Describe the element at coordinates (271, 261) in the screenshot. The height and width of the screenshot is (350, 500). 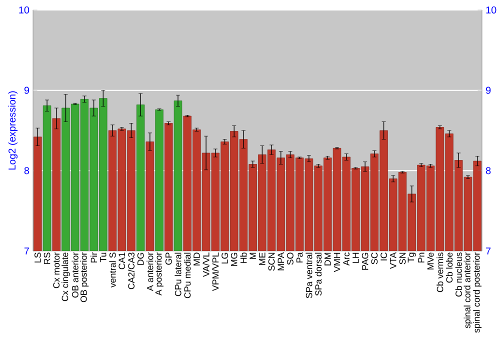
I see `x-tick-label: SCN` at that location.